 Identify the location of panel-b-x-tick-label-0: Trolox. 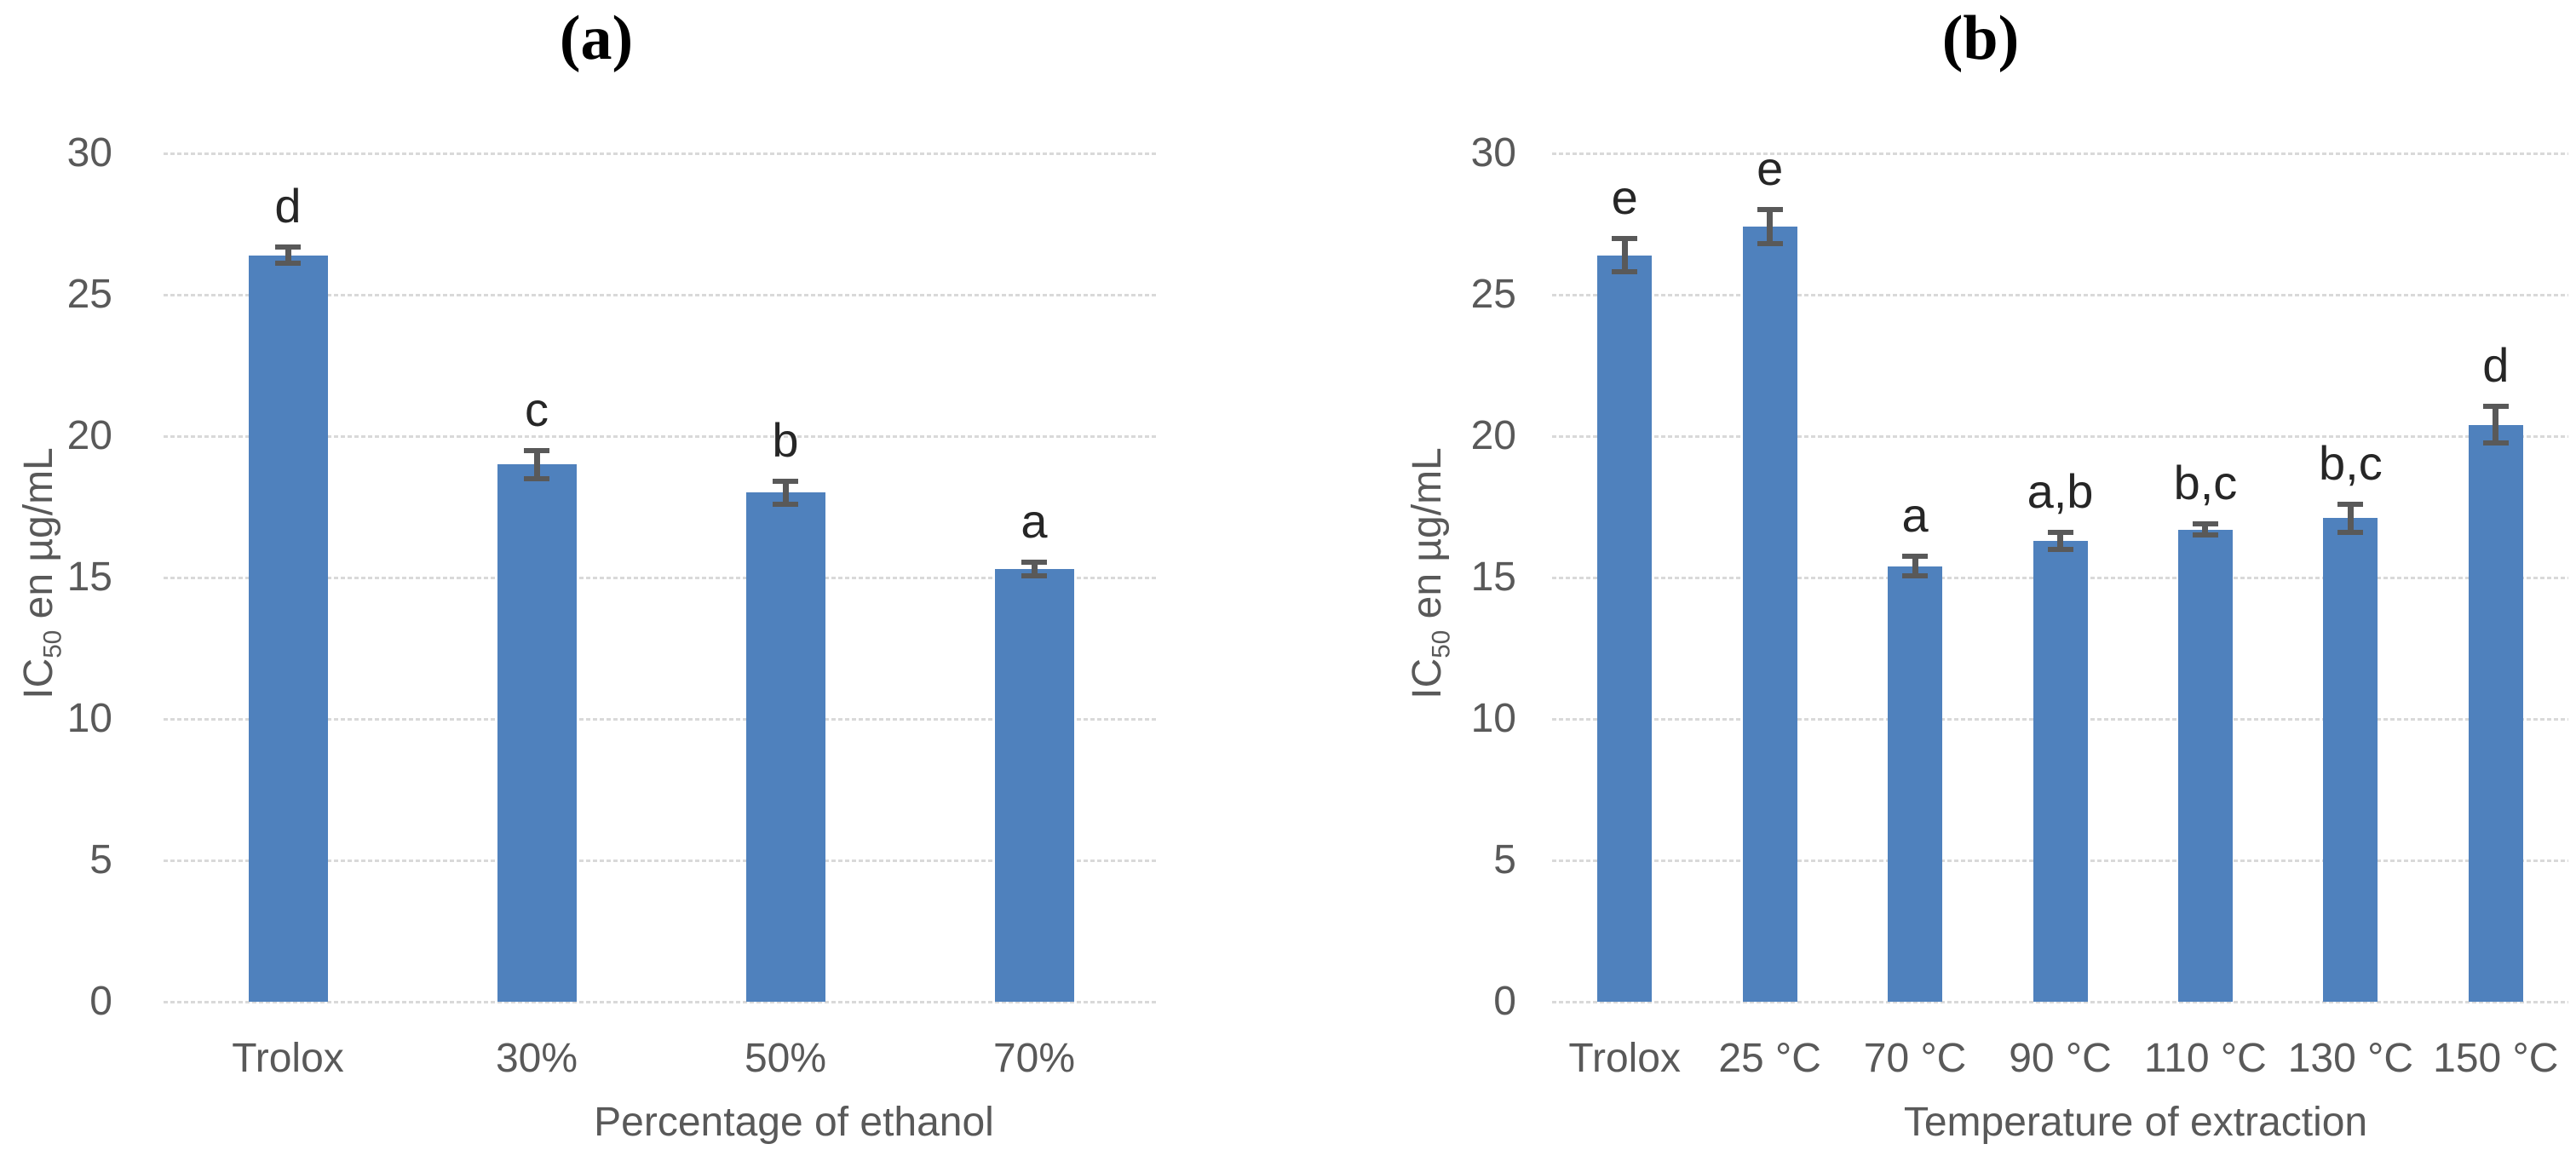
(1625, 1058).